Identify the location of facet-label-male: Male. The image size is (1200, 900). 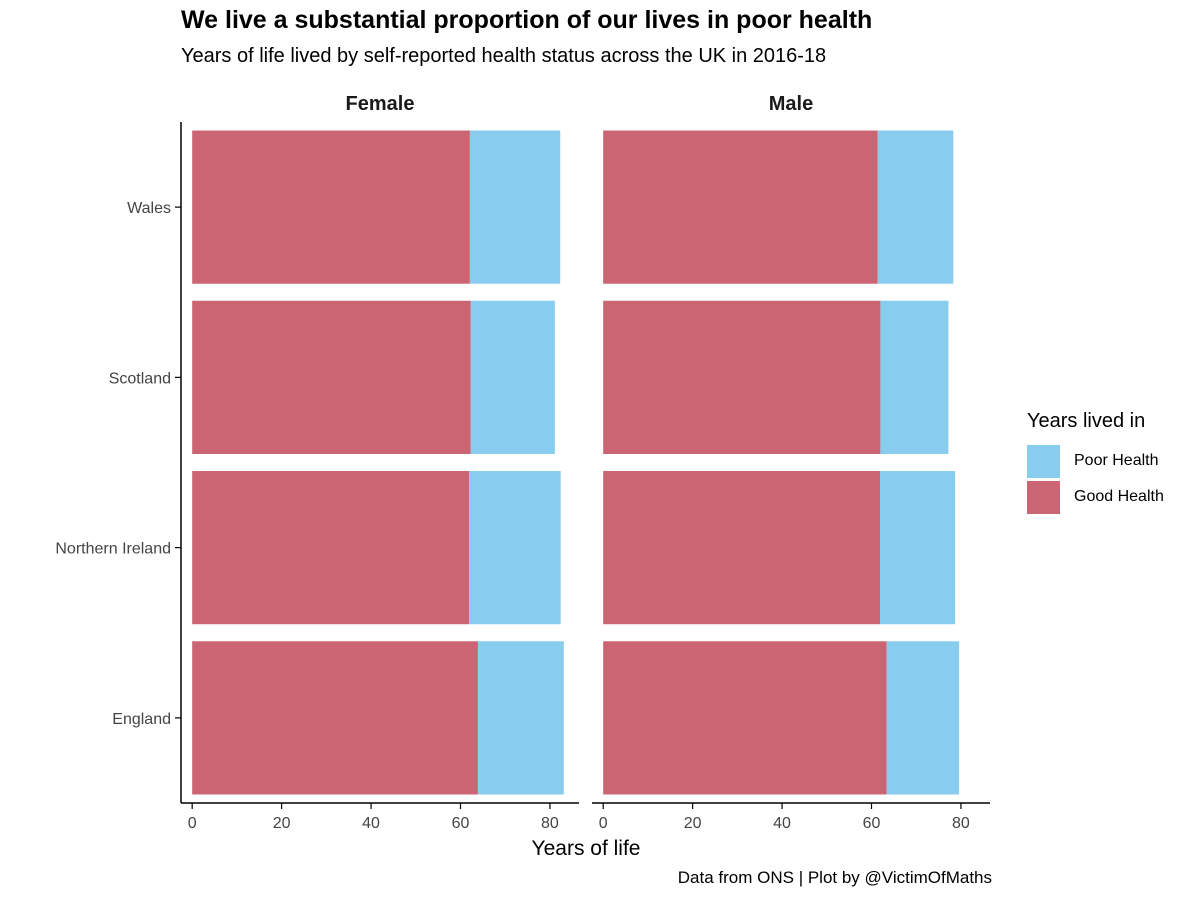
(791, 104).